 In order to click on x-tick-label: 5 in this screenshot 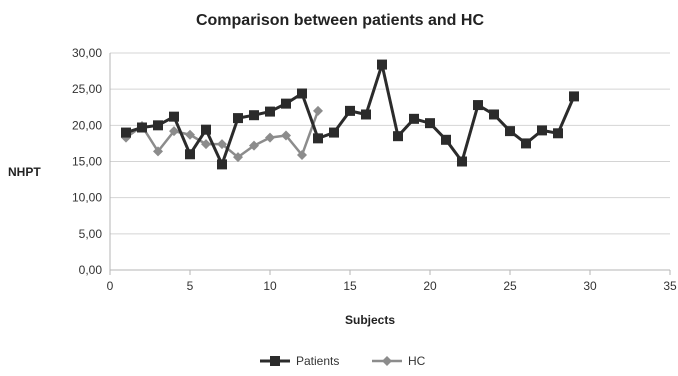, I will do `click(190, 286)`.